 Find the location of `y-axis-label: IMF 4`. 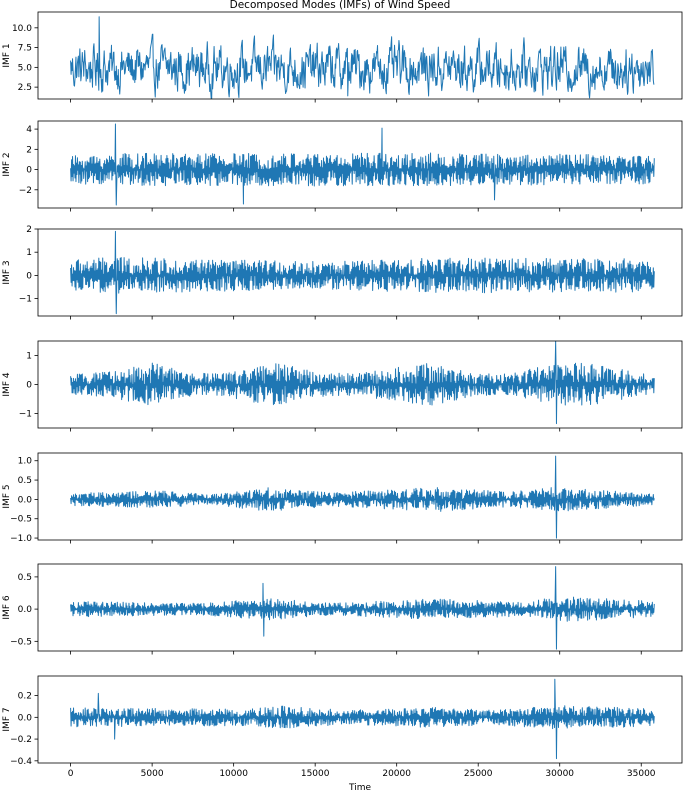

y-axis-label: IMF 4 is located at coordinates (7, 384).